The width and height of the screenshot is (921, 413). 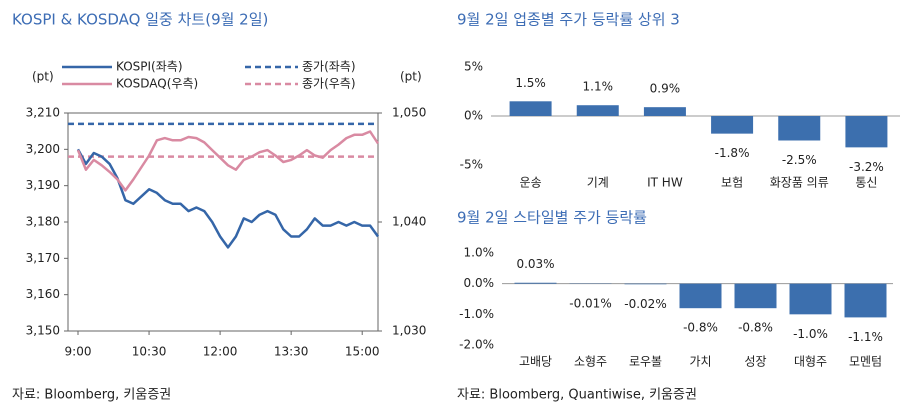 What do you see at coordinates (329, 84) in the screenshot?
I see `legend-label: 종가(우측)` at bounding box center [329, 84].